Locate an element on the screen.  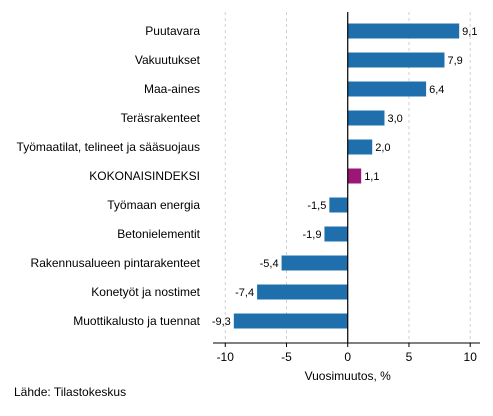
value-label: -5,4 is located at coordinates (269, 264).